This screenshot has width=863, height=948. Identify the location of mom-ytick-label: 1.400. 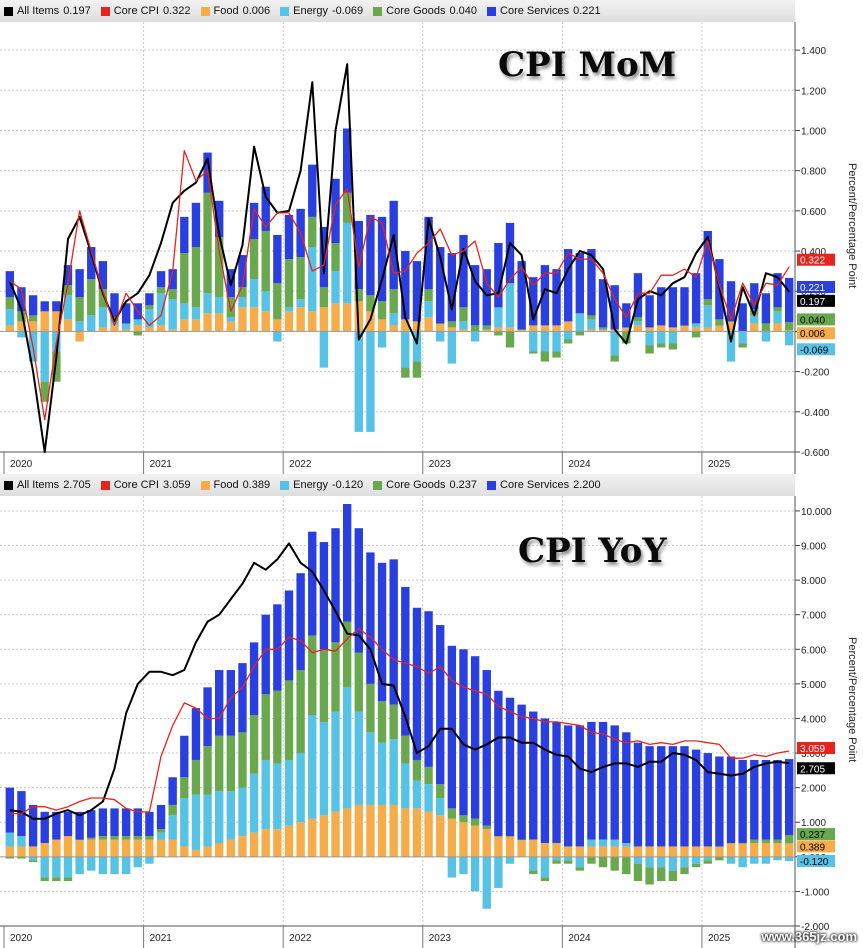
(813, 51).